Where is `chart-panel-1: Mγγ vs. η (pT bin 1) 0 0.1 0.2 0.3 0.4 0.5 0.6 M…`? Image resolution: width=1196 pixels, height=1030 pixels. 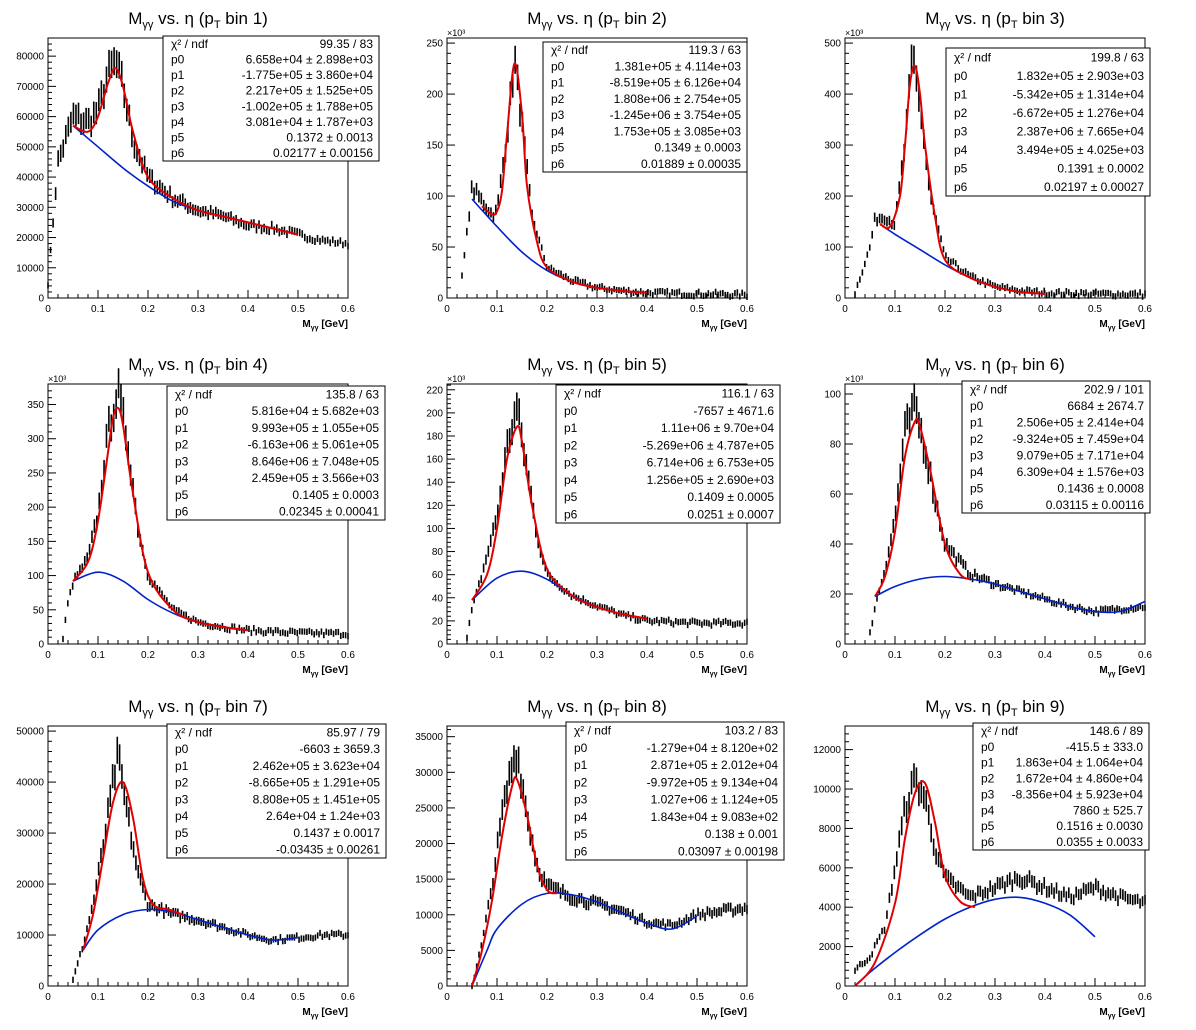
chart-panel-1: Mγγ vs. η (pT bin 1) 0 0.1 0.2 0.3 0.4 0.5 0.6 M… is located at coordinates (198, 170).